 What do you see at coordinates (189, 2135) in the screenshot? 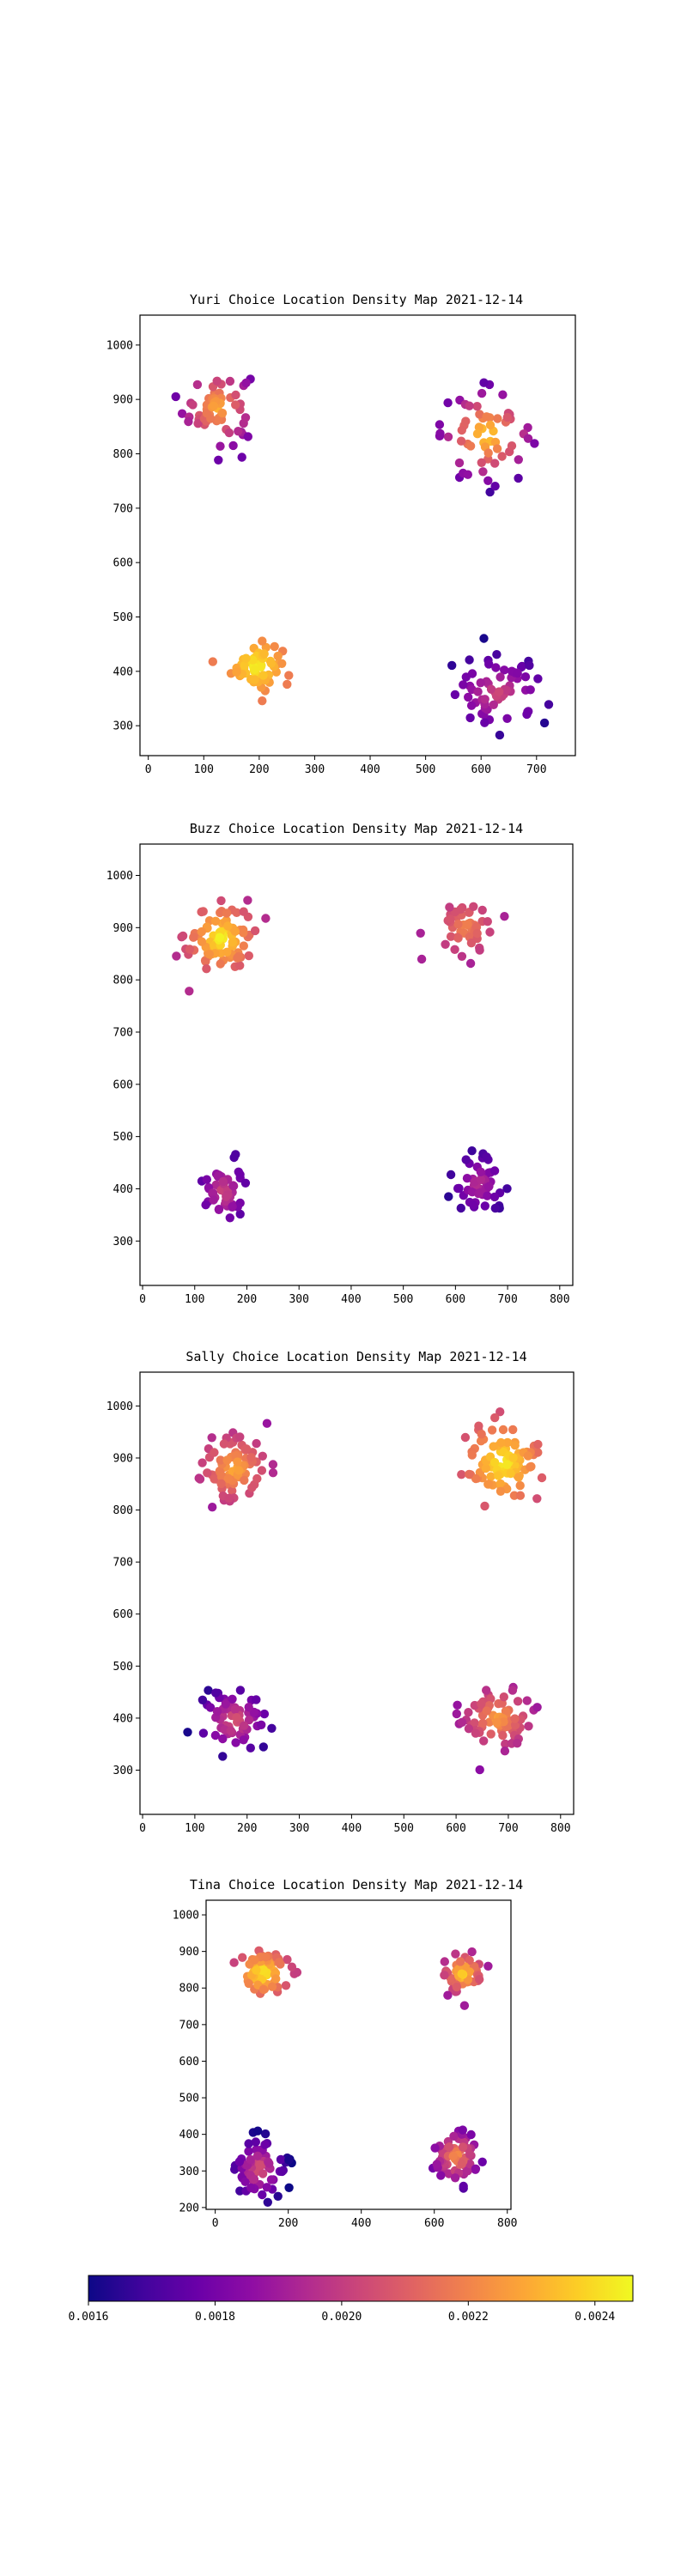
I see `y-tick-label: 400` at bounding box center [189, 2135].